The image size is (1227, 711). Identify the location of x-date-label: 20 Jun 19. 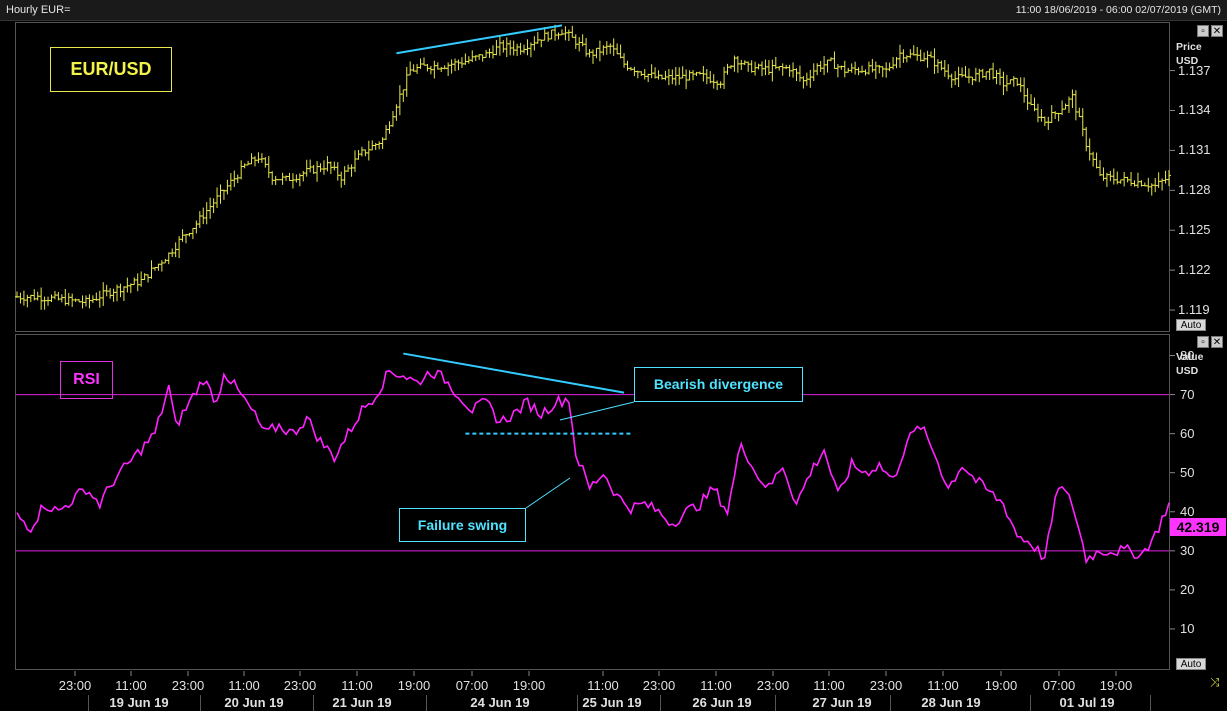
(254, 702).